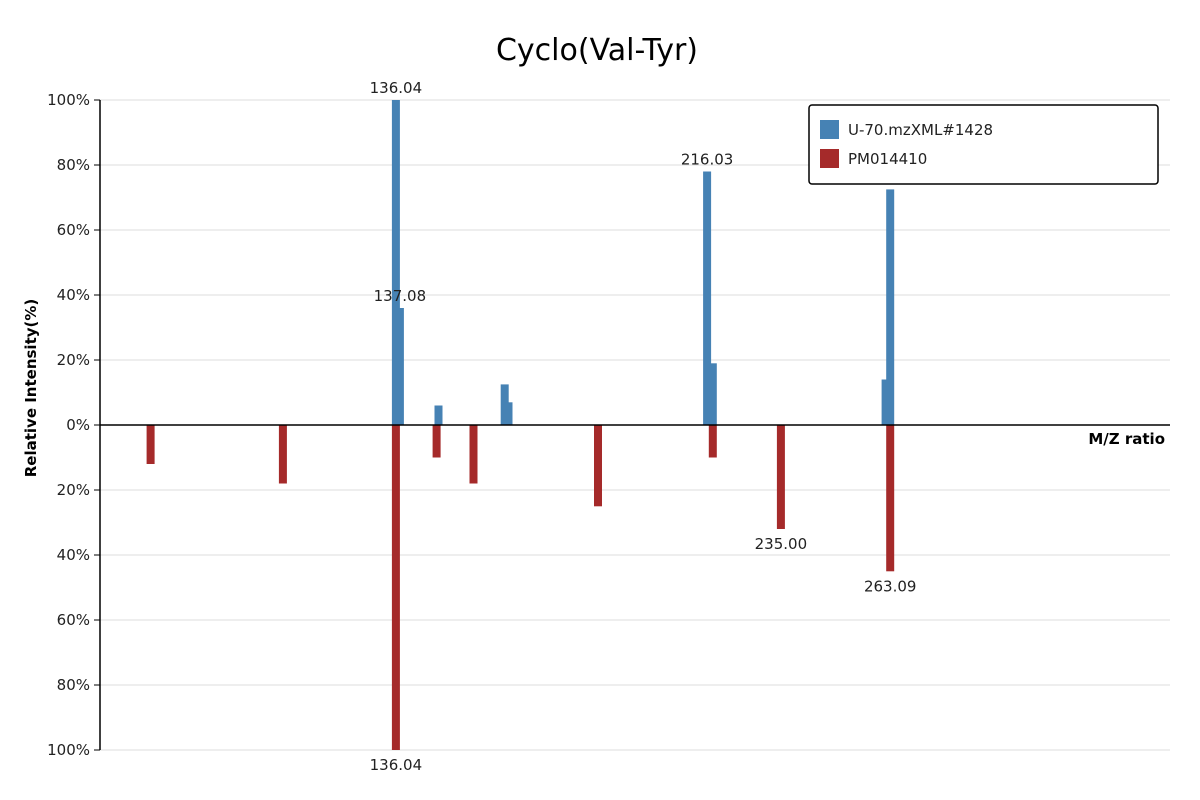 This screenshot has height=800, width=1200. What do you see at coordinates (78, 425) in the screenshot?
I see `y-tick-label: 0%` at bounding box center [78, 425].